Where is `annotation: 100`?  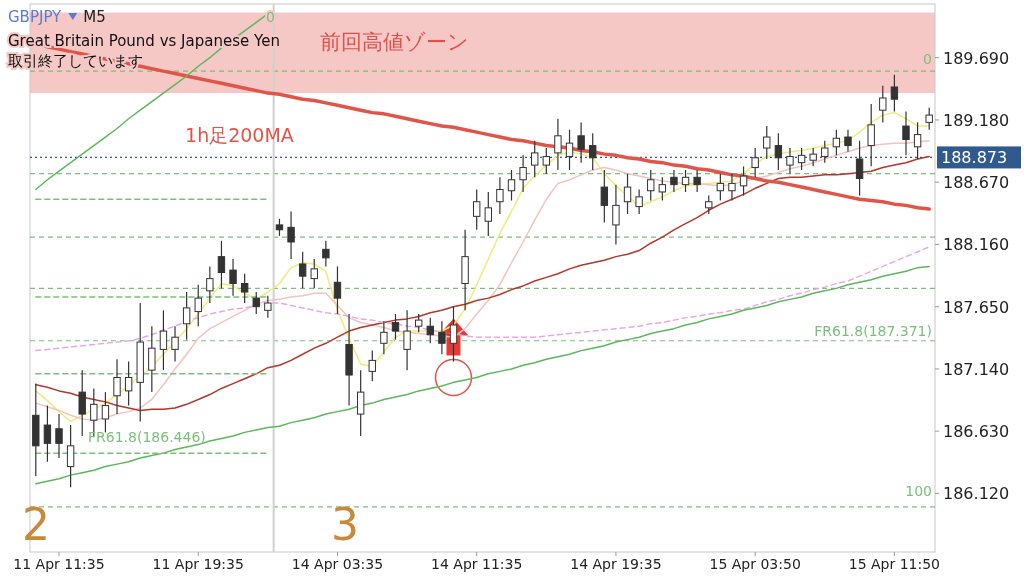 annotation: 100 is located at coordinates (918, 491).